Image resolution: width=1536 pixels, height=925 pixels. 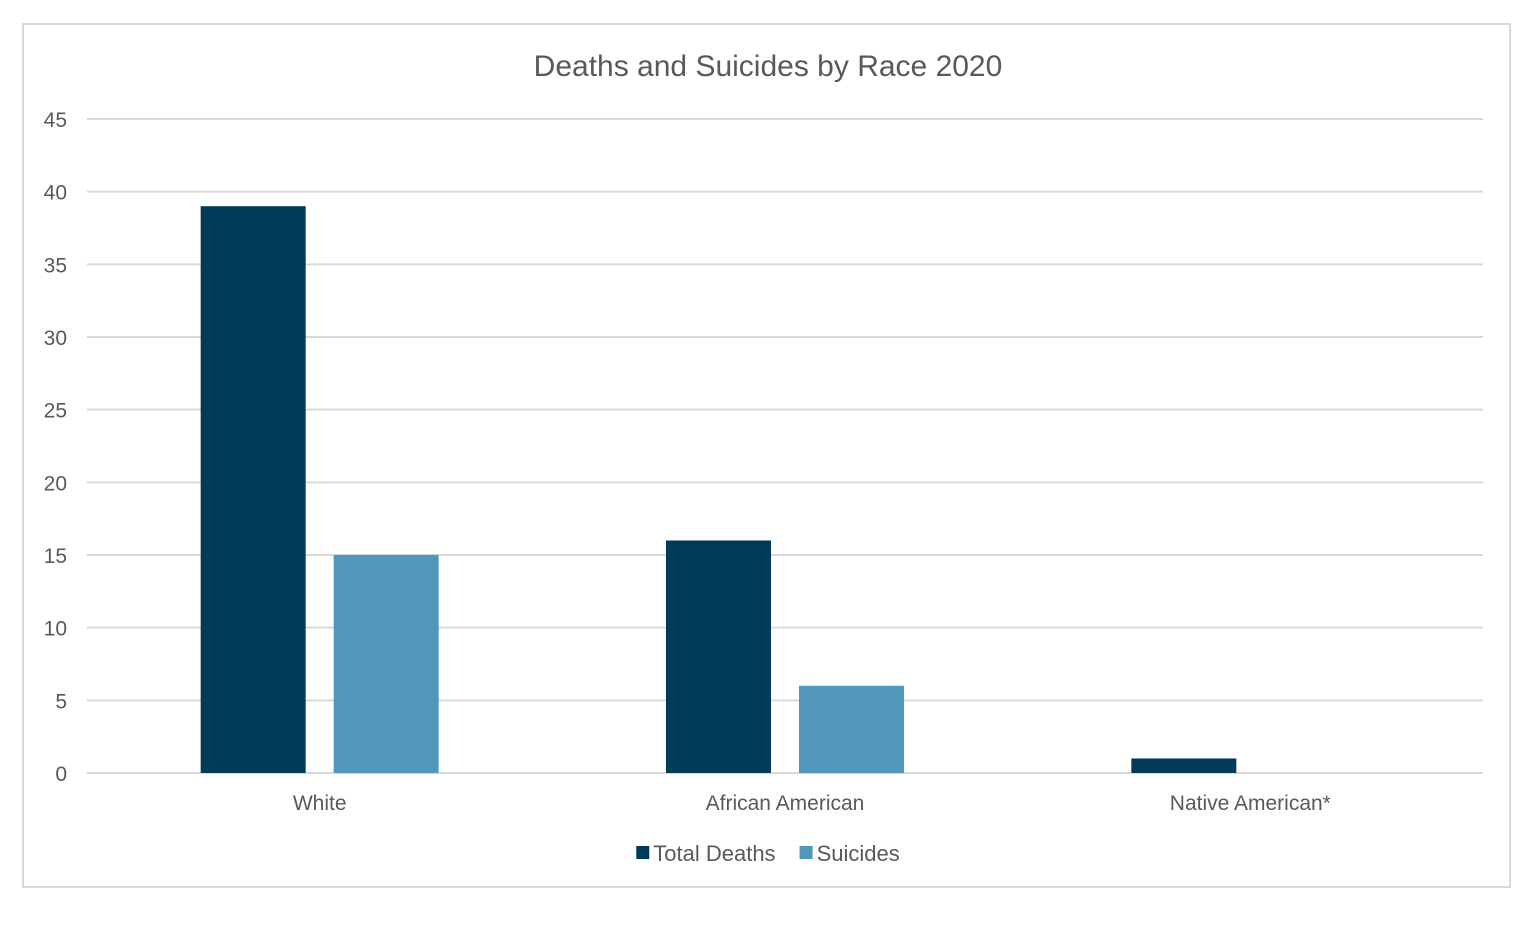 I want to click on y-tick-label: 5, so click(x=61, y=701).